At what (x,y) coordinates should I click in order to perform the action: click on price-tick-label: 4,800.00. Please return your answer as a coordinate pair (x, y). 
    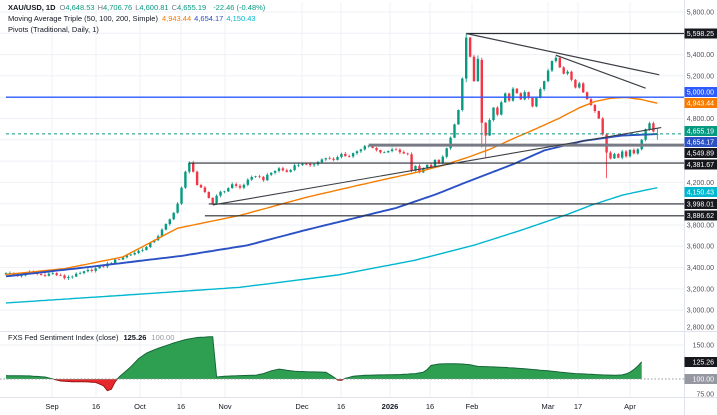
    Looking at the image, I should click on (700, 119).